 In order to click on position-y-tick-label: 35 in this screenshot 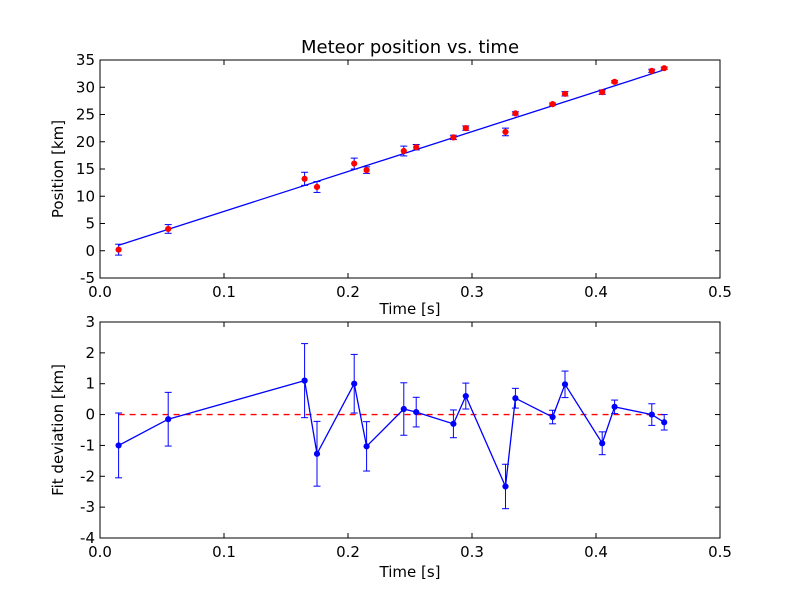, I will do `click(85, 60)`.